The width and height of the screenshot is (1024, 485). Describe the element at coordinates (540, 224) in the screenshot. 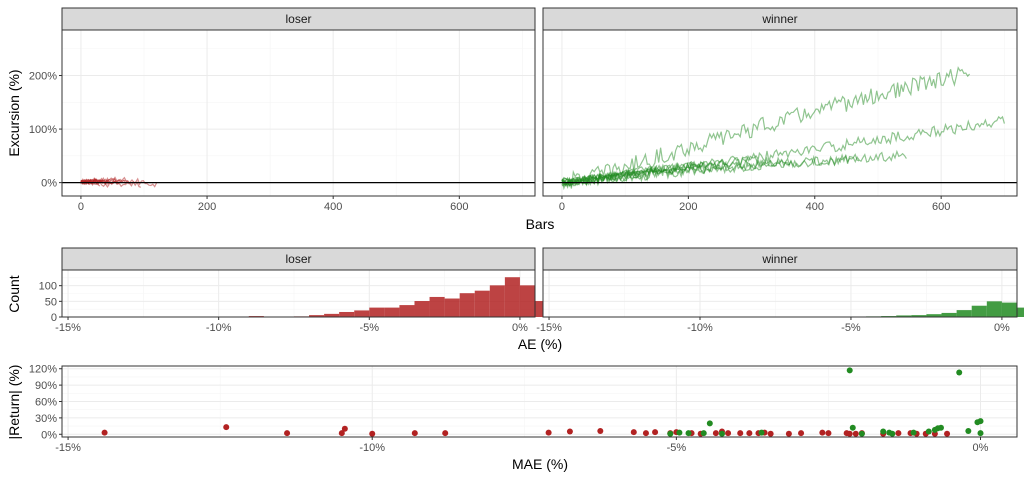

I see `x-axis-title-bars: Bars` at that location.